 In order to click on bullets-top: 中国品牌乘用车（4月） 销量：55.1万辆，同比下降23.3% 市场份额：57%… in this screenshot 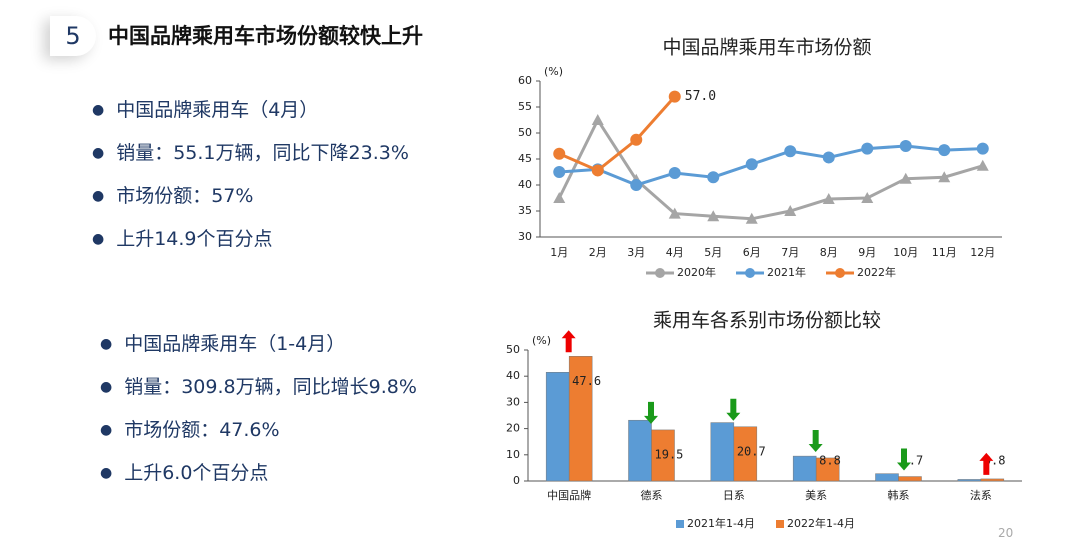, I will do `click(250, 181)`.